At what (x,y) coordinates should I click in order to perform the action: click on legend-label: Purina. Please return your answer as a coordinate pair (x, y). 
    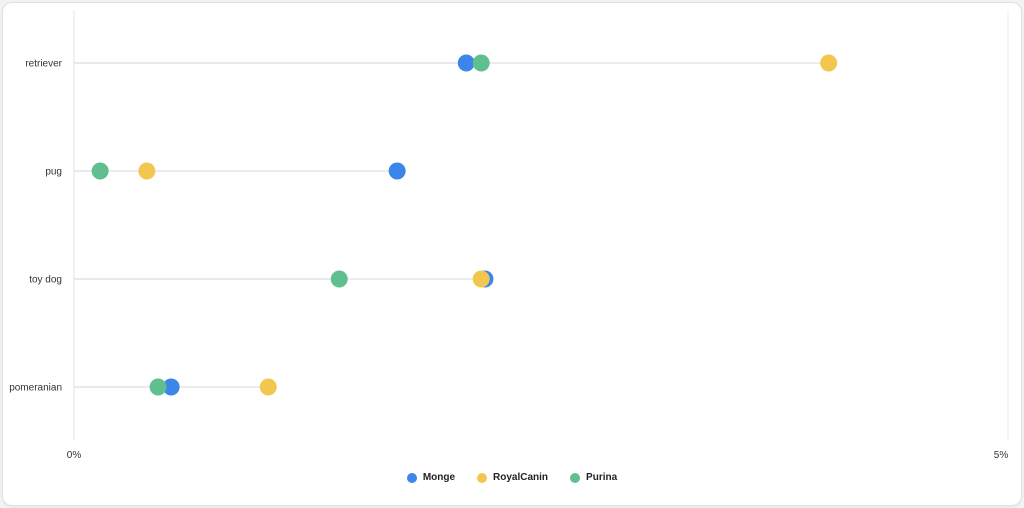
    Looking at the image, I should click on (602, 477).